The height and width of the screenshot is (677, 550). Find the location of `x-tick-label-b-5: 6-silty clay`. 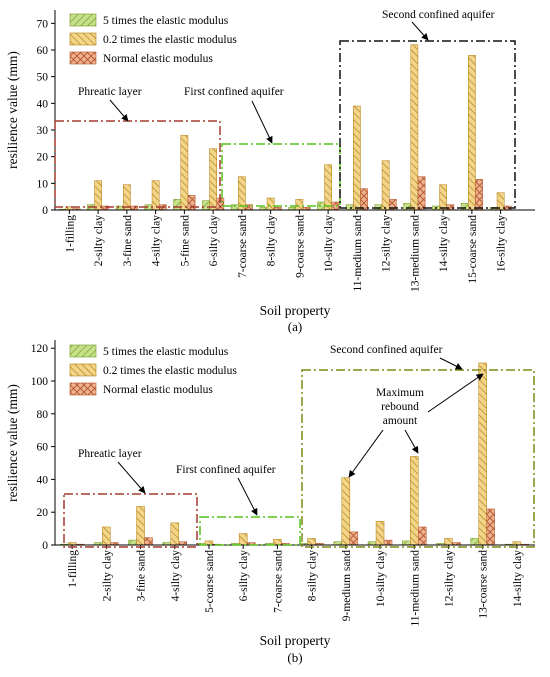

x-tick-label-b-5: 6-silty clay is located at coordinates (244, 576).